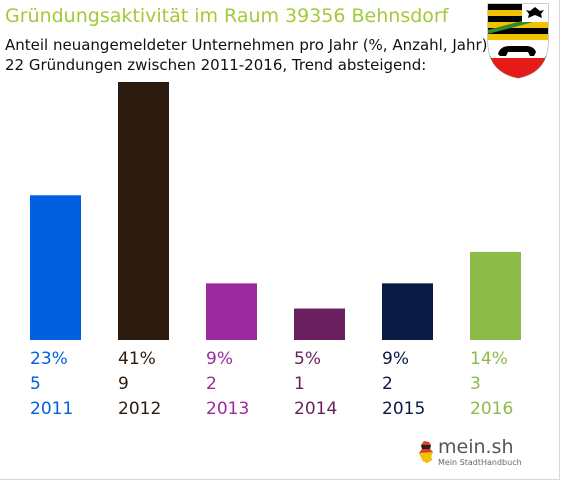 The width and height of the screenshot is (562, 482). Describe the element at coordinates (489, 359) in the screenshot. I see `percent-label-2016: 14%` at that location.